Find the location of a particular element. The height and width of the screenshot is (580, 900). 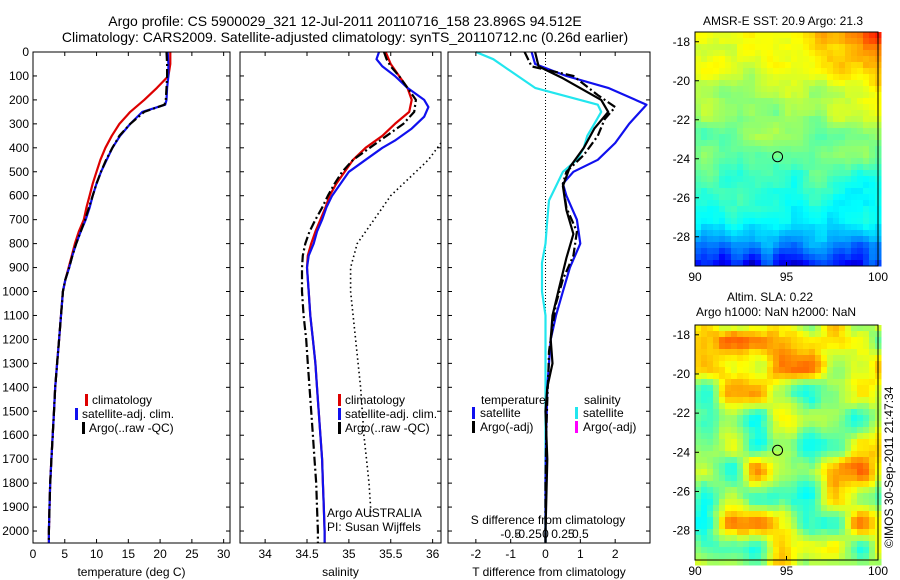

series-line-satellite is located at coordinates (539, 296).